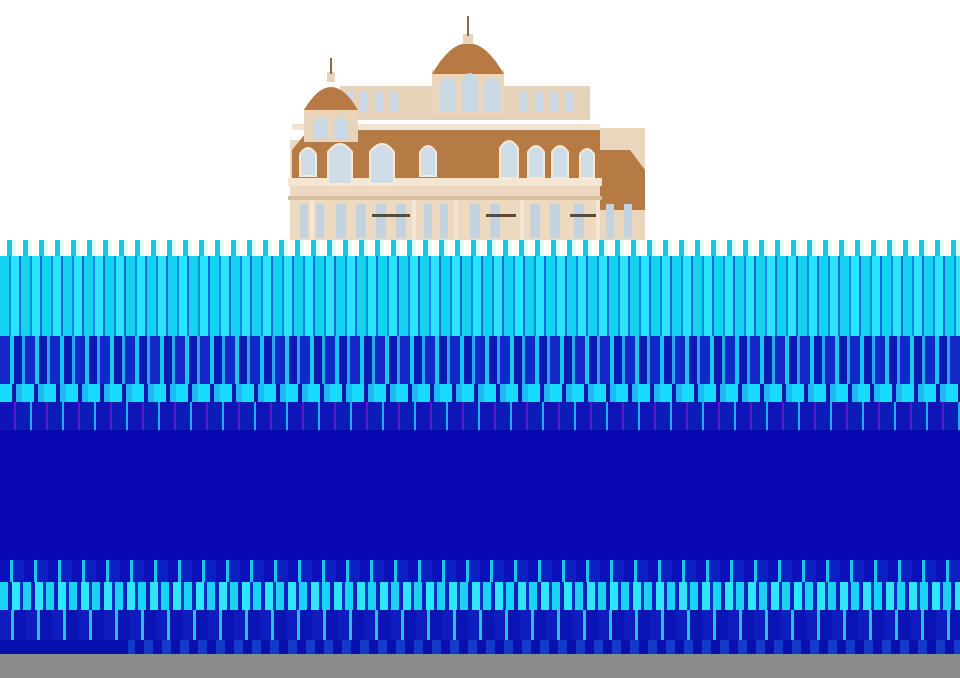 The image size is (960, 678). What do you see at coordinates (64, 648) in the screenshot?
I see `glitch-block-left` at bounding box center [64, 648].